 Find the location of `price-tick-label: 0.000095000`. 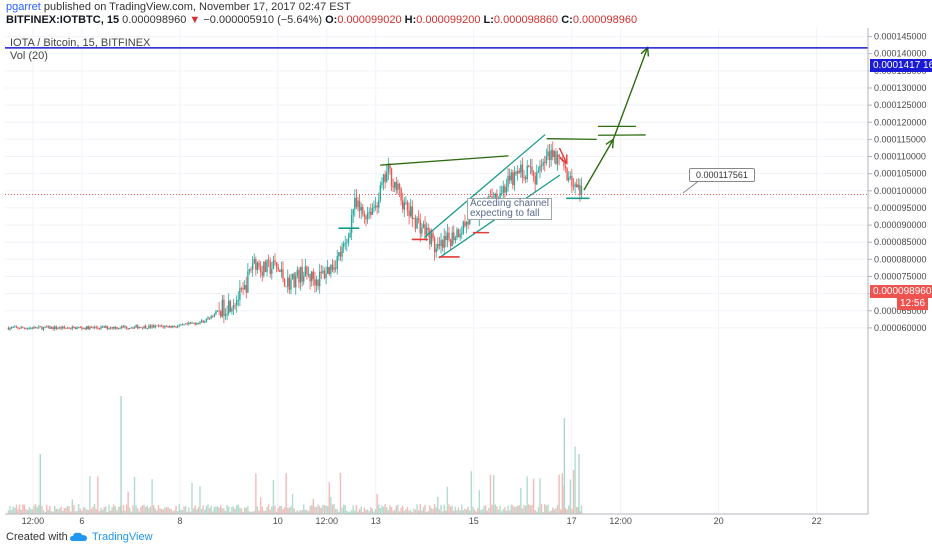

price-tick-label: 0.000095000 is located at coordinates (900, 208).